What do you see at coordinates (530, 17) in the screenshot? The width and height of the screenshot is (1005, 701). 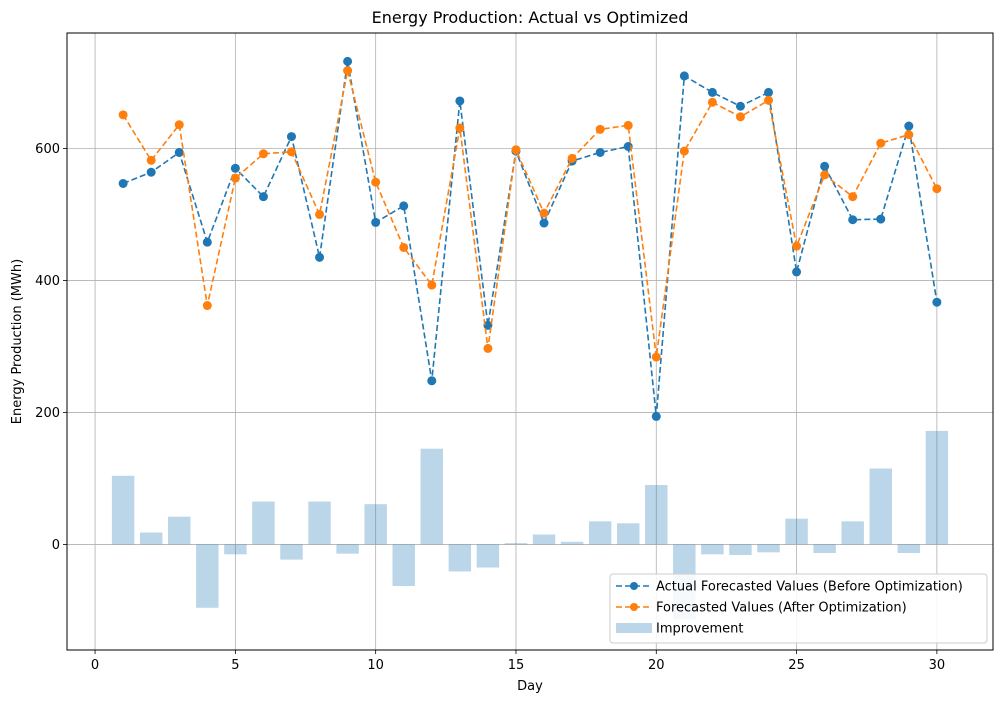 I see `chart-title: Energy Production: Actual vs Optimized` at bounding box center [530, 17].